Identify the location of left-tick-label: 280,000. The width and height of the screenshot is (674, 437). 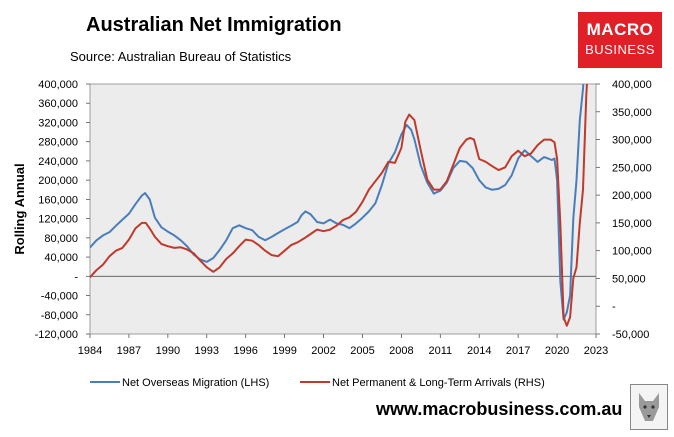
(58, 143).